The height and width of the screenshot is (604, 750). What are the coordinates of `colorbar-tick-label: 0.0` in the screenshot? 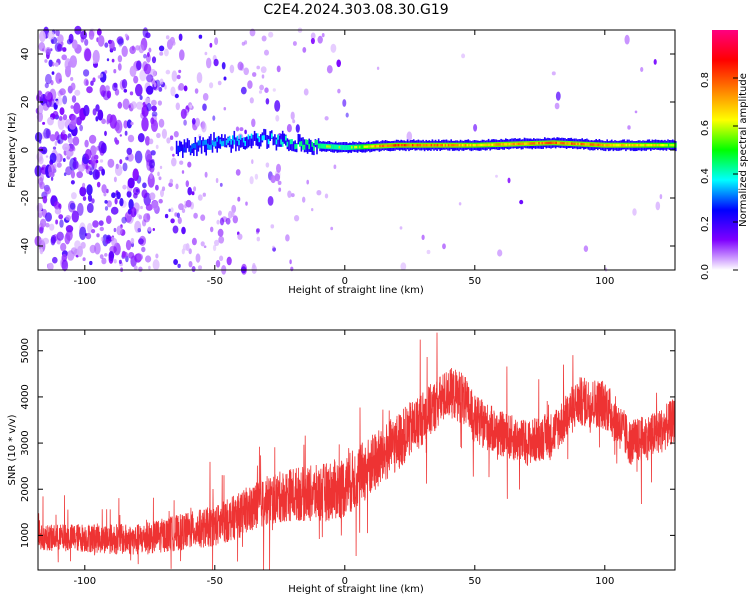 It's located at (705, 272).